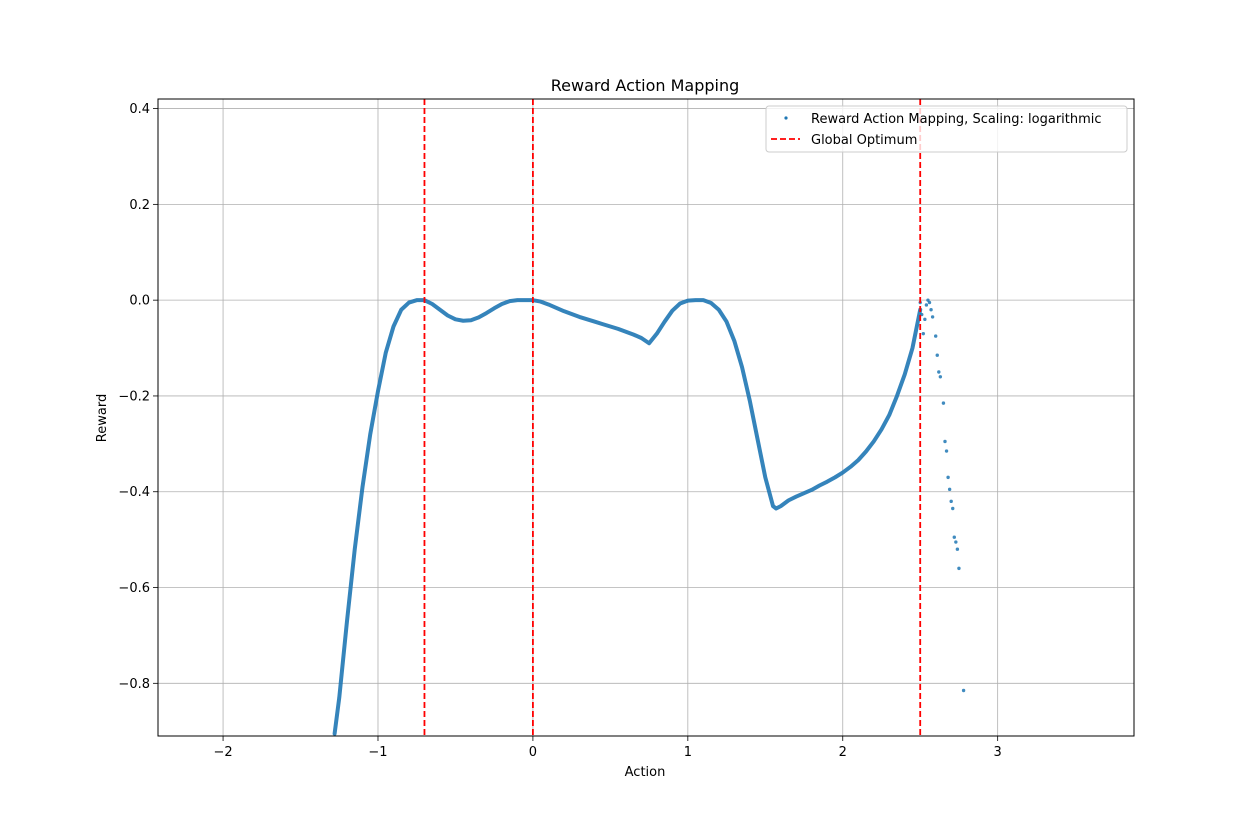 The width and height of the screenshot is (1260, 827). I want to click on x-tick-label: −2, so click(222, 752).